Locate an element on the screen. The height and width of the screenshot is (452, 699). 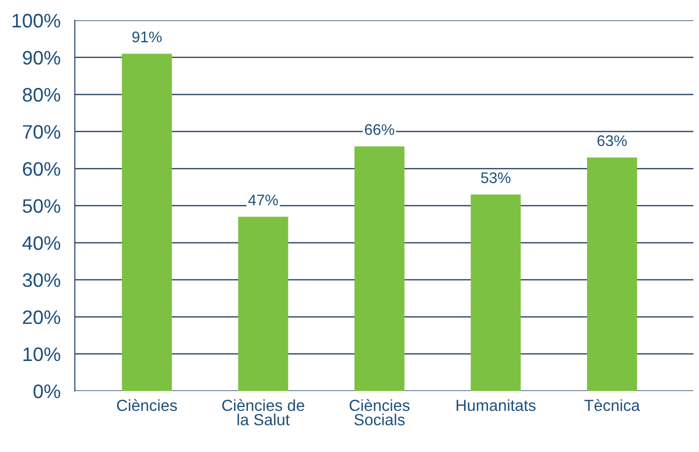
x-tick-label: Humanitats is located at coordinates (496, 405).